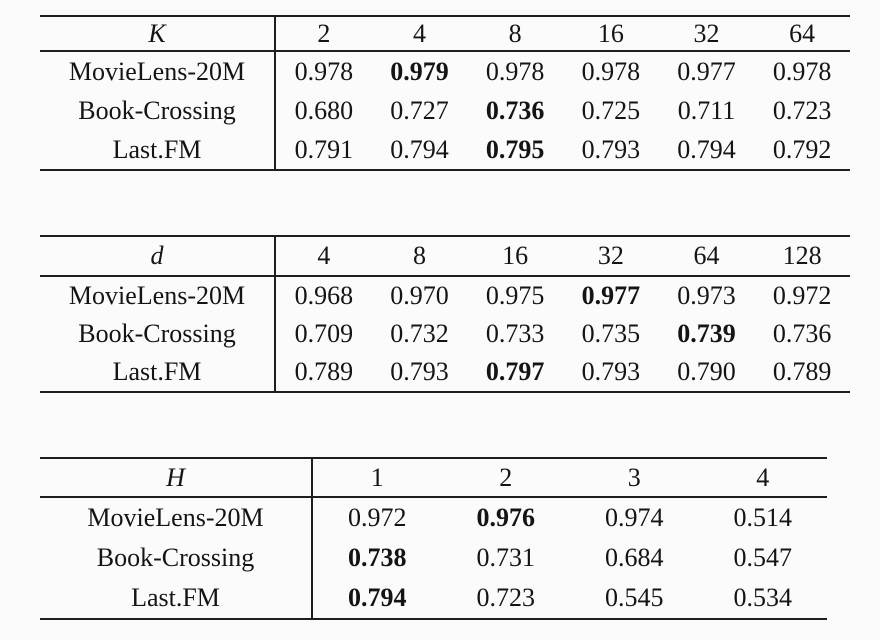  Describe the element at coordinates (634, 597) in the screenshot. I see `value-cell: 0.545` at that location.